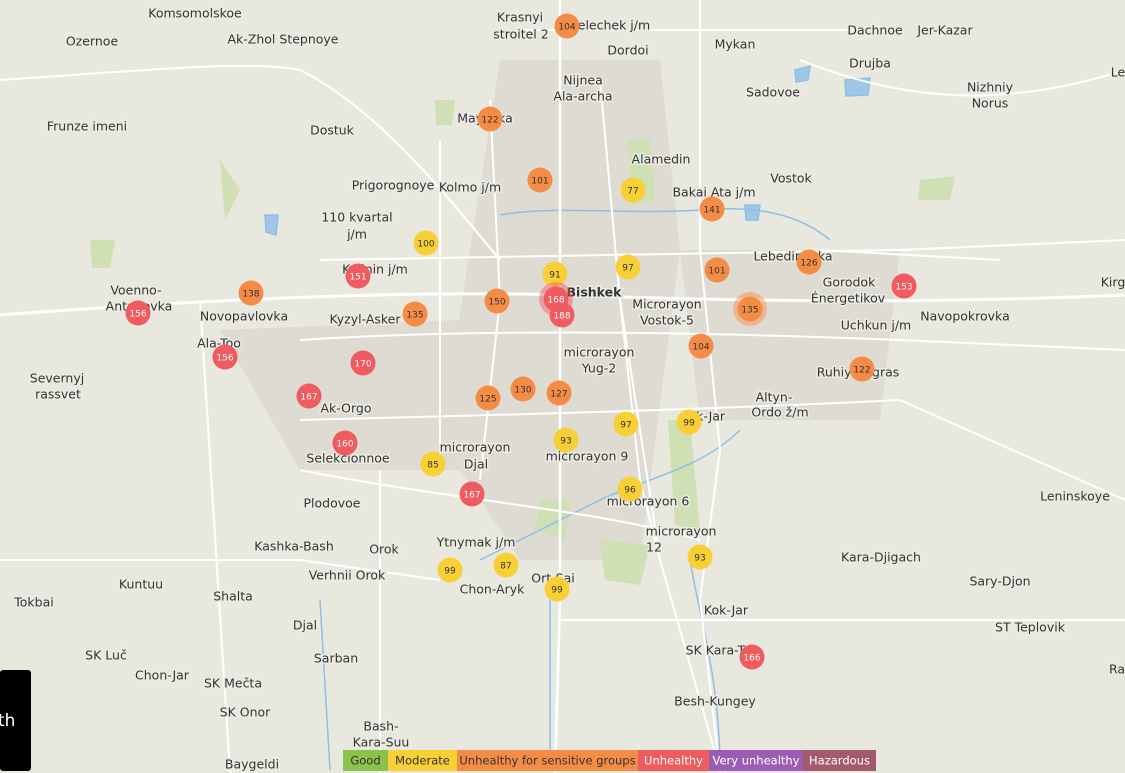 The width and height of the screenshot is (1125, 773). Describe the element at coordinates (1030, 627) in the screenshot. I see `place-label: ST Teplovik` at that location.